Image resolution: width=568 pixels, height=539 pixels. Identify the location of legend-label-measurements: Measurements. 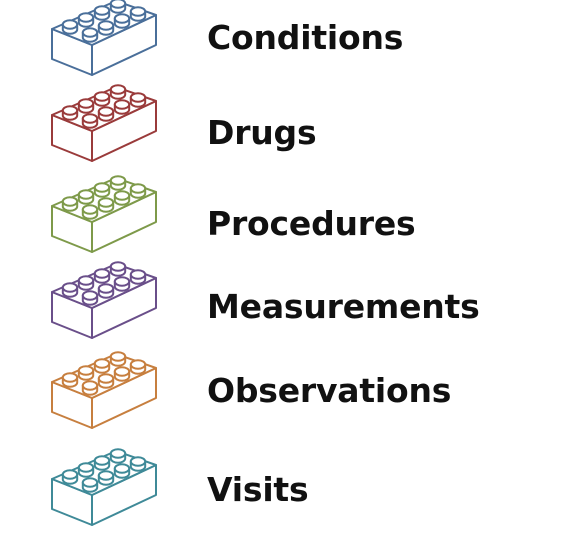
(343, 306).